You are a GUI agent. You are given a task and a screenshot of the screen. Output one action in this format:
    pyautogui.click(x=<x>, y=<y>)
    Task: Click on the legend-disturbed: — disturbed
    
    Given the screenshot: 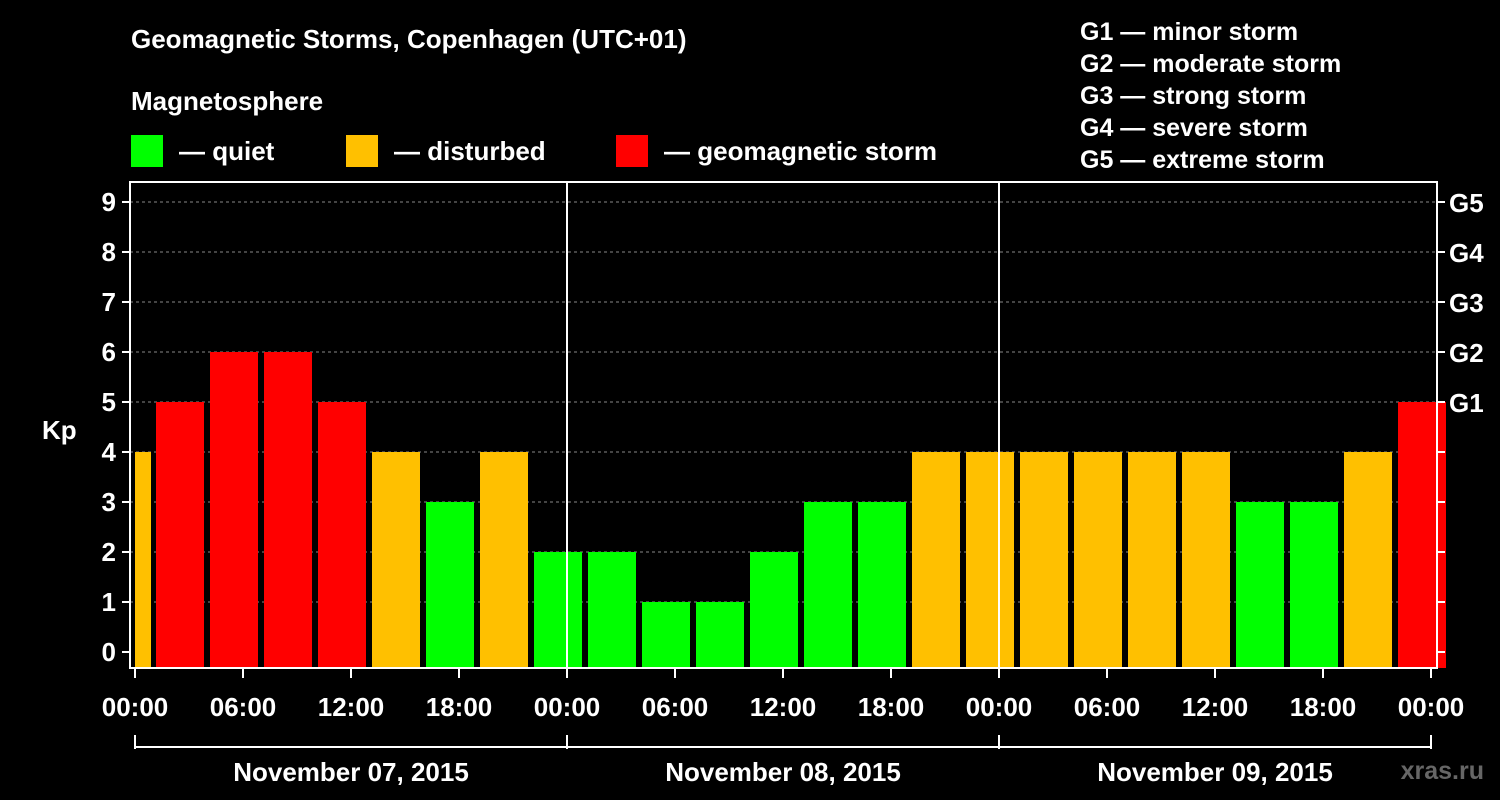 What is the action you would take?
    pyautogui.click(x=446, y=151)
    